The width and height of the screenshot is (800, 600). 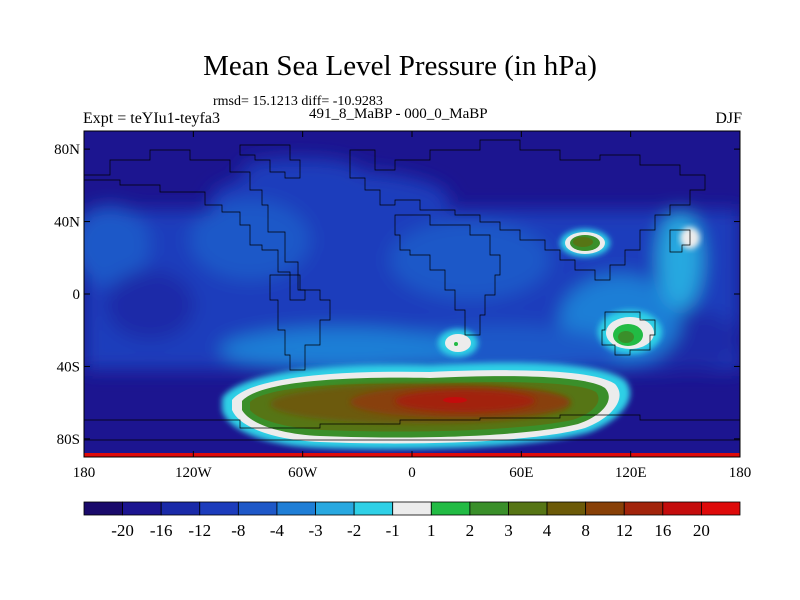 What do you see at coordinates (398, 114) in the screenshot?
I see `chart-subtitle: 491_8_MaBP - 000_0_MaBP` at bounding box center [398, 114].